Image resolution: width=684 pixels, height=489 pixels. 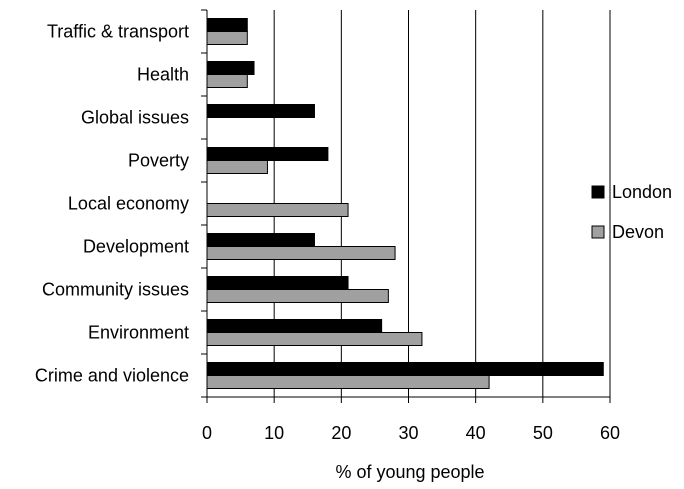 What do you see at coordinates (115, 290) in the screenshot?
I see `category-label: Community issues` at bounding box center [115, 290].